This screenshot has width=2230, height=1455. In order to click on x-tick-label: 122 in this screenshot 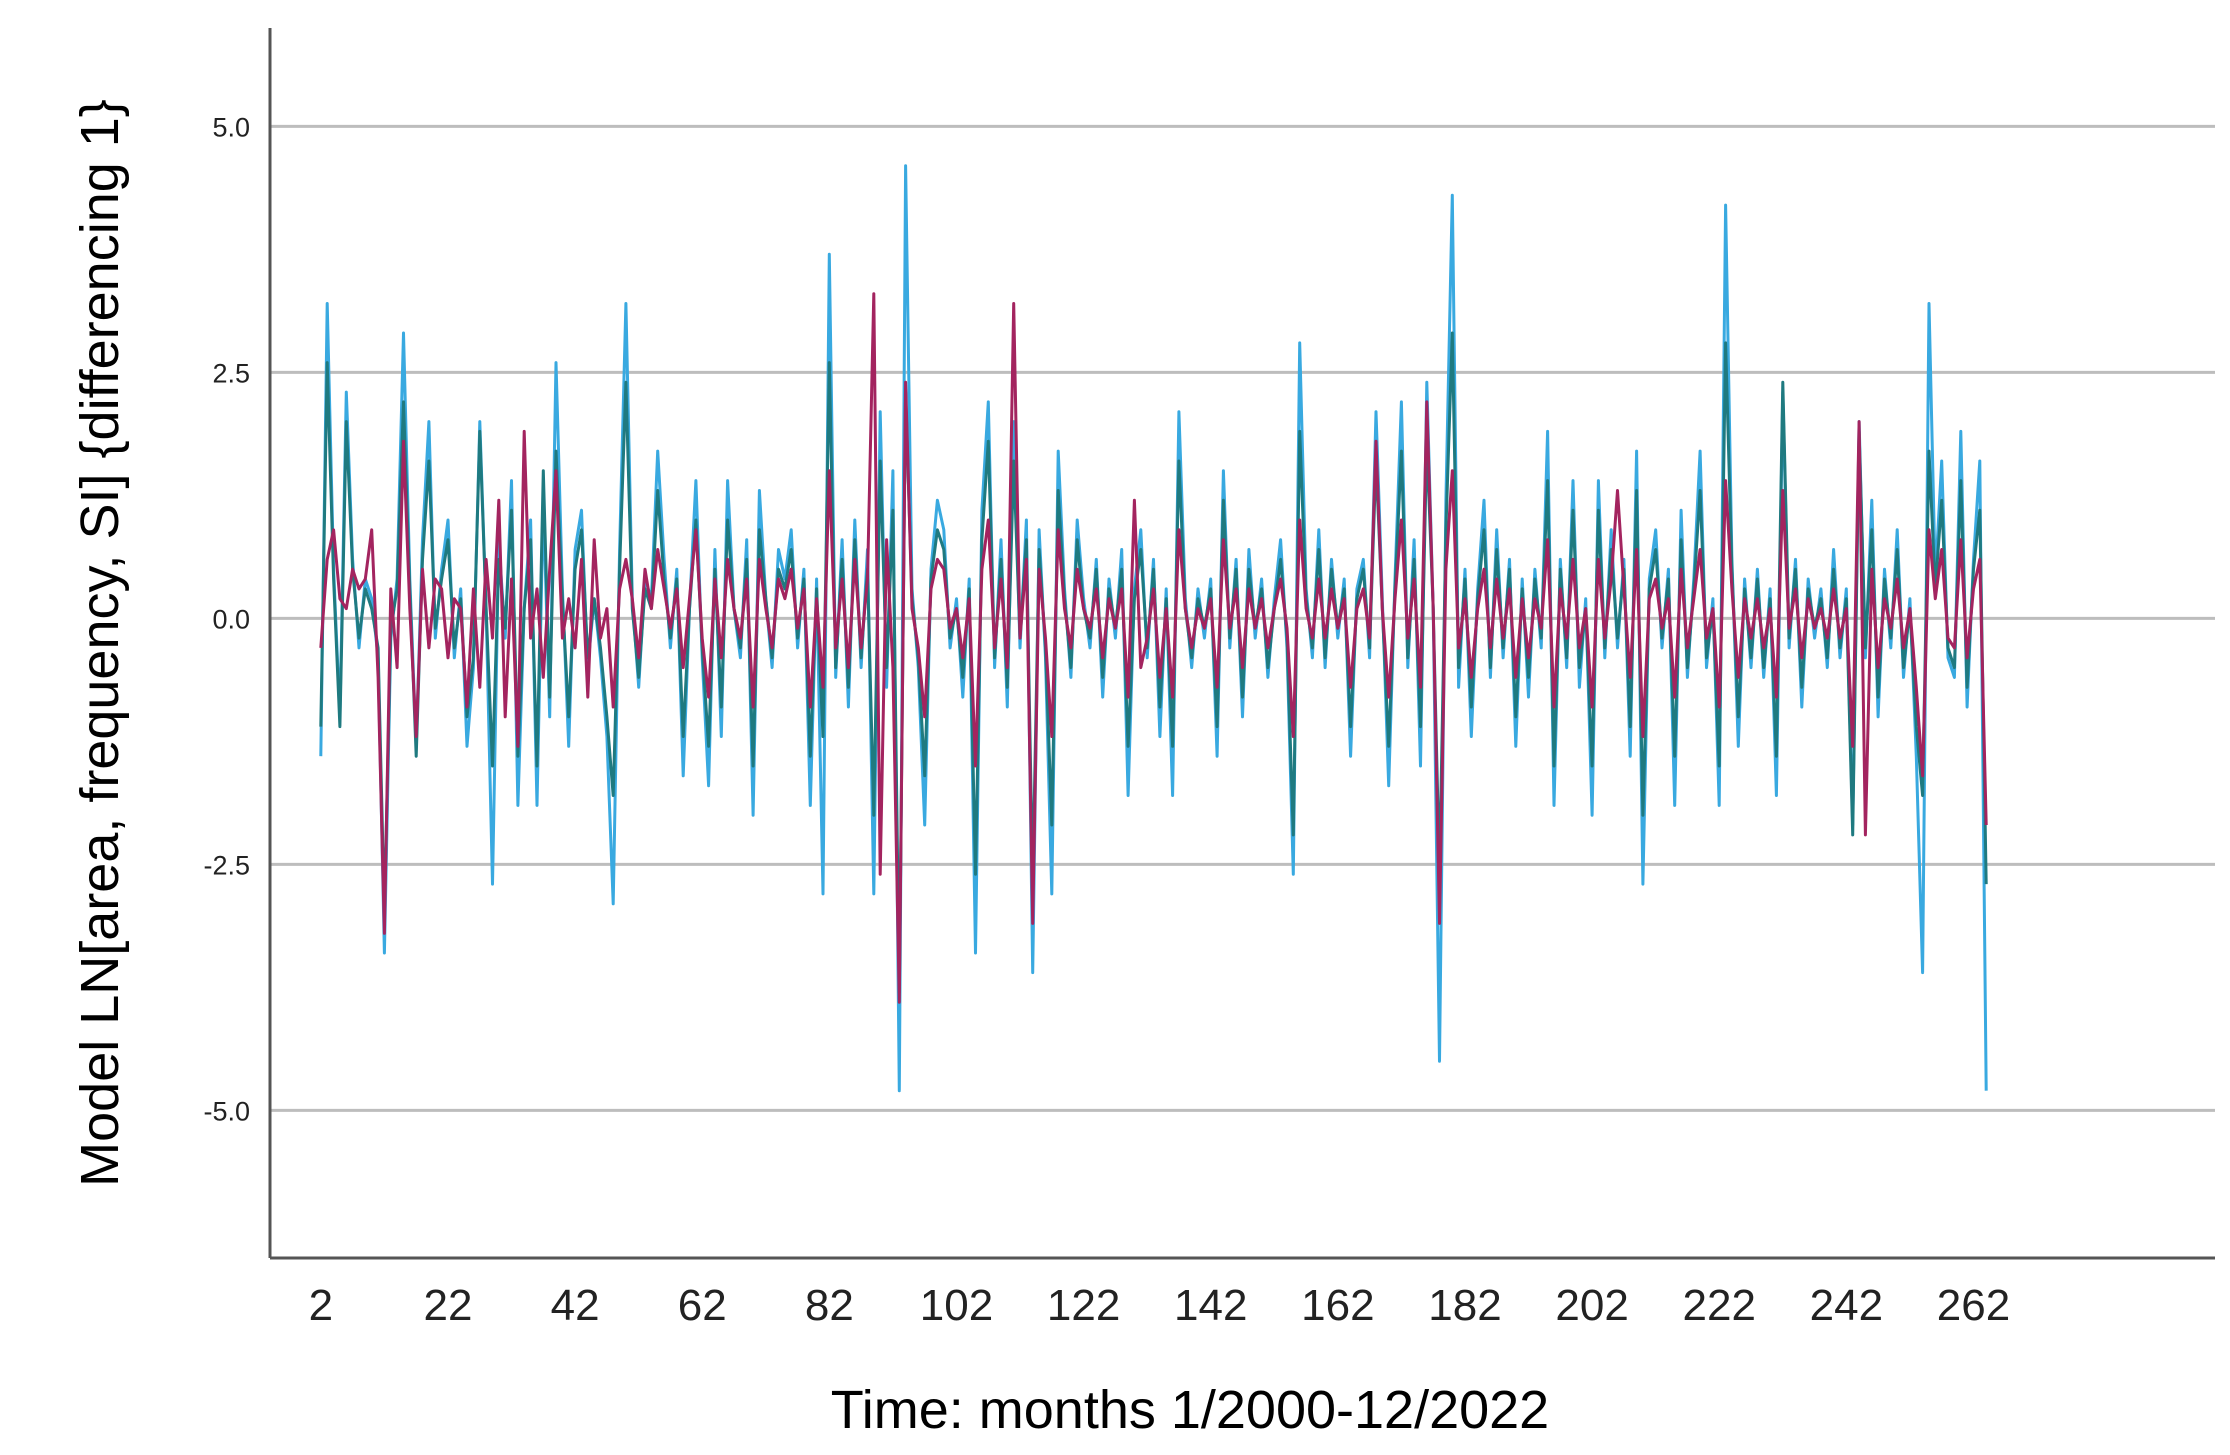, I will do `click(1083, 1305)`.